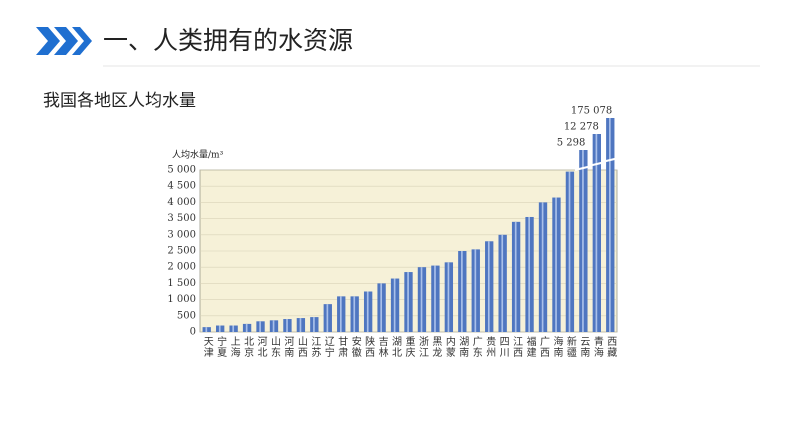  Describe the element at coordinates (274, 347) in the screenshot. I see `x-tick-label: 山东` at that location.